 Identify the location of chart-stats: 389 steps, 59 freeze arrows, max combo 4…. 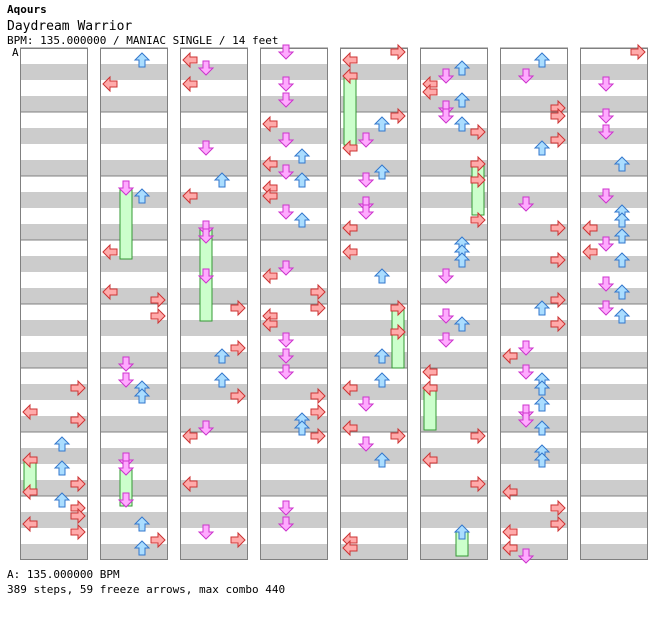
(146, 589).